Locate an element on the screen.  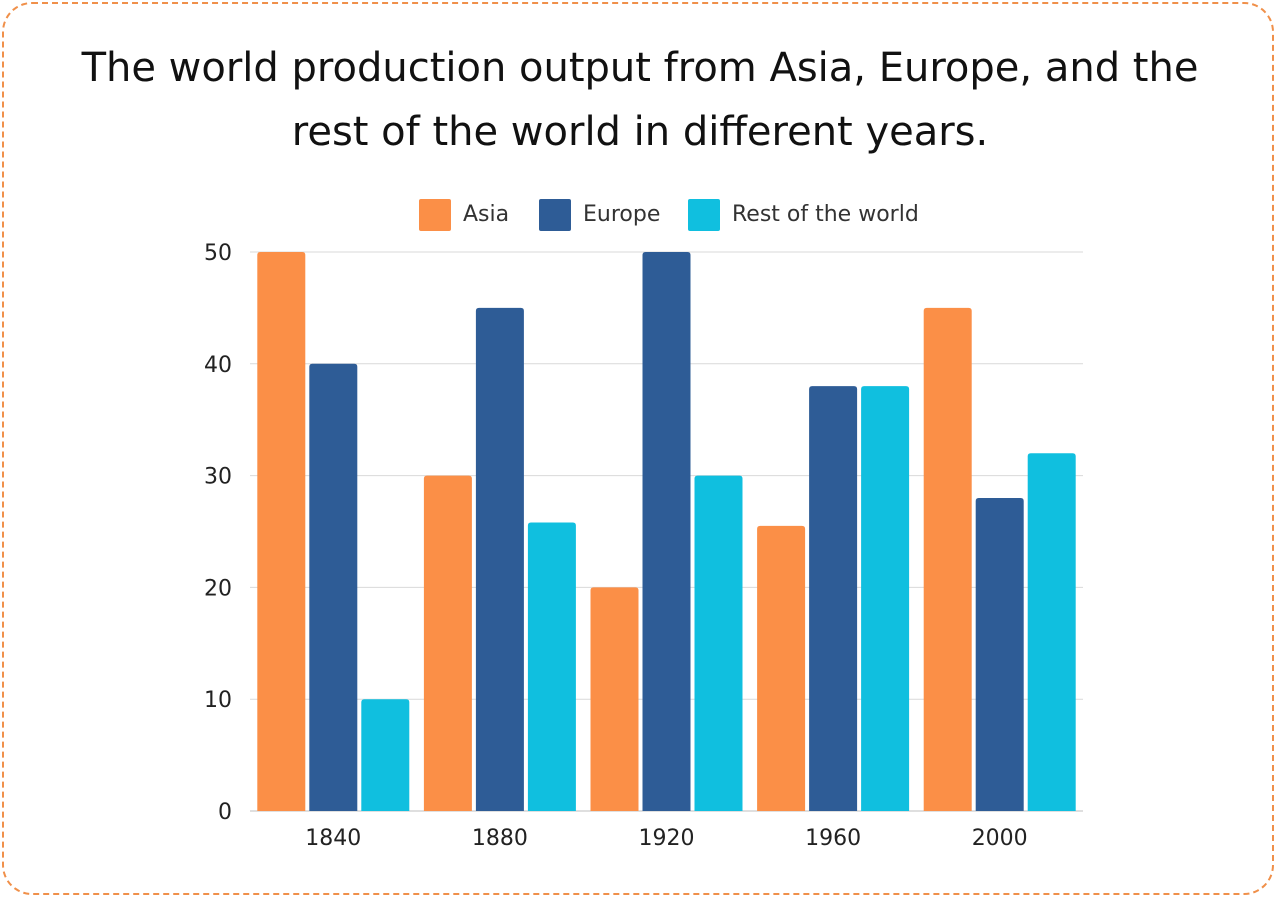
bar-asia-2000 is located at coordinates (947, 559).